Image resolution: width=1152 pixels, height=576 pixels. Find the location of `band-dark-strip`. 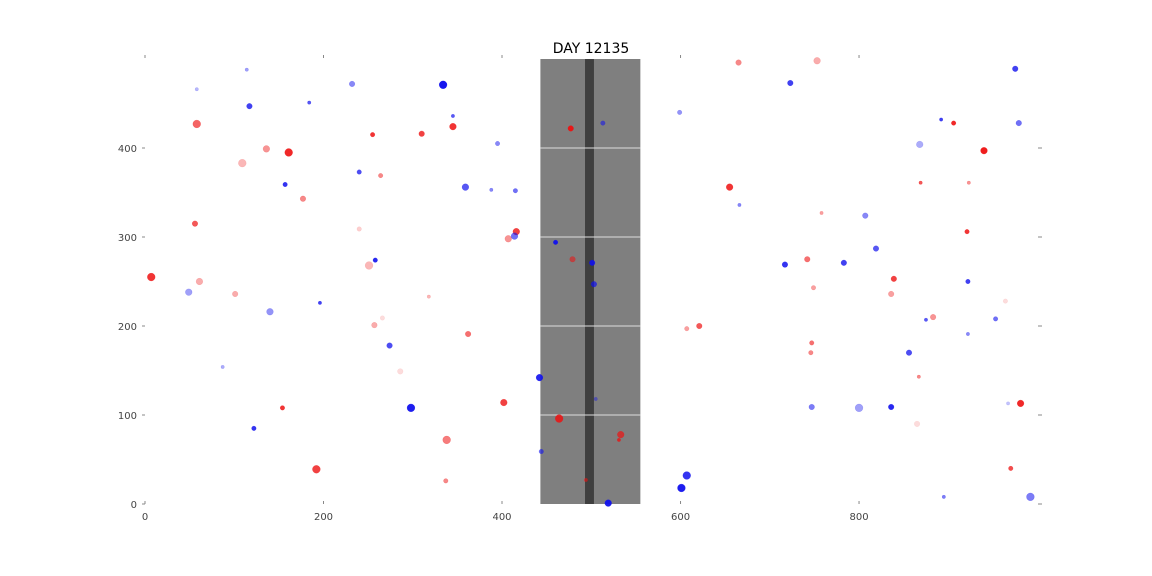

band-dark-strip is located at coordinates (589, 281).